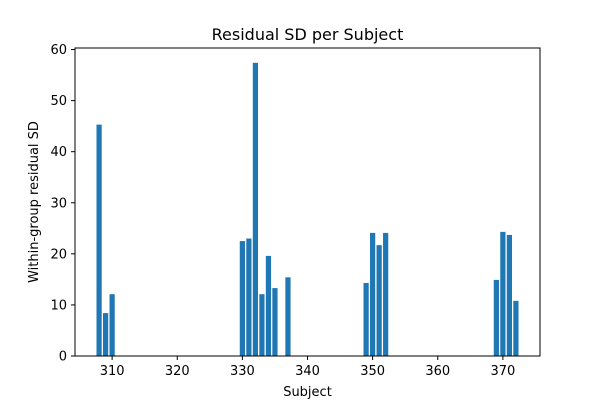  Describe the element at coordinates (58, 254) in the screenshot. I see `y-tick-label: 20` at that location.